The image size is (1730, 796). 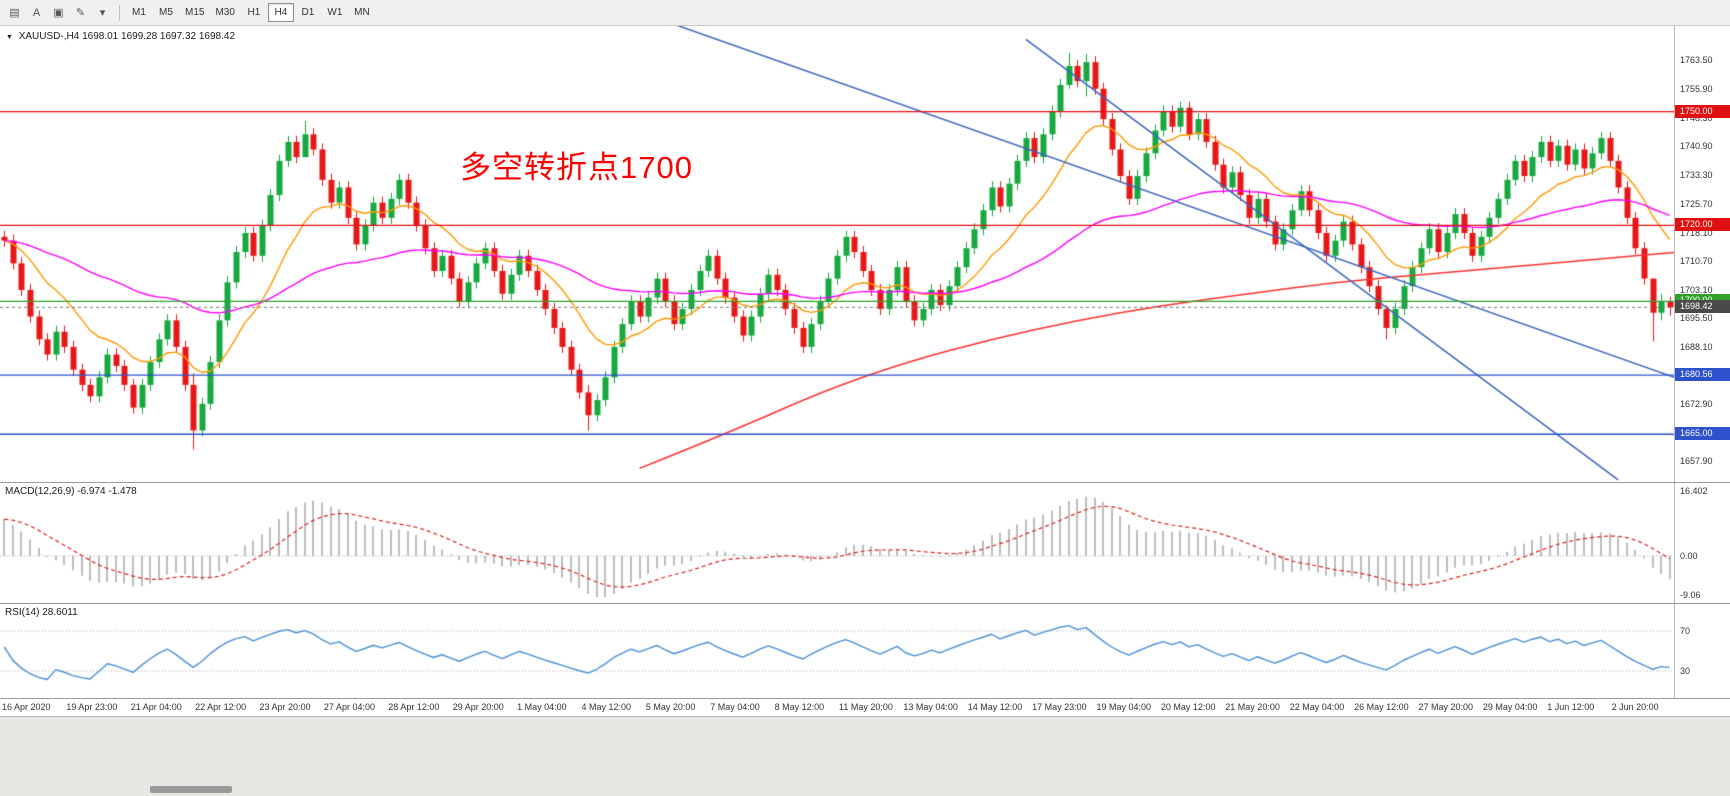 What do you see at coordinates (1571, 707) in the screenshot?
I see `time-label: 1 Jun 12:00` at bounding box center [1571, 707].